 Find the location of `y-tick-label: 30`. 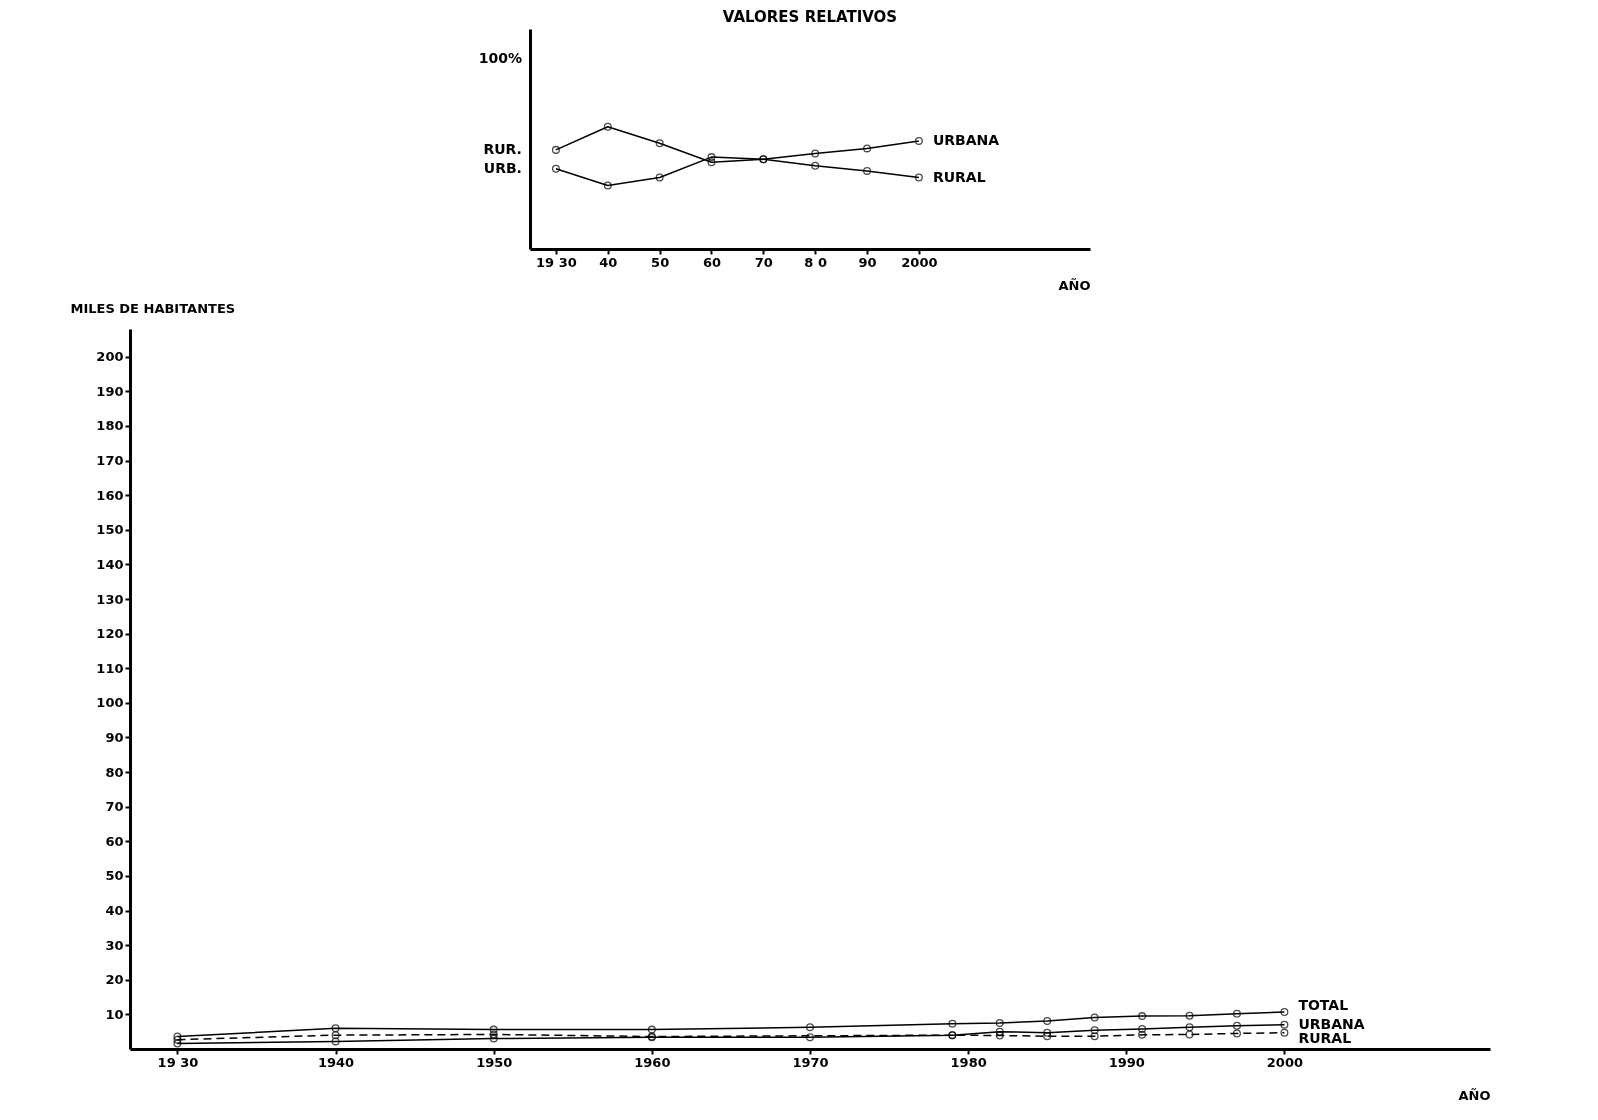

y-tick-label: 30 is located at coordinates (114, 945).